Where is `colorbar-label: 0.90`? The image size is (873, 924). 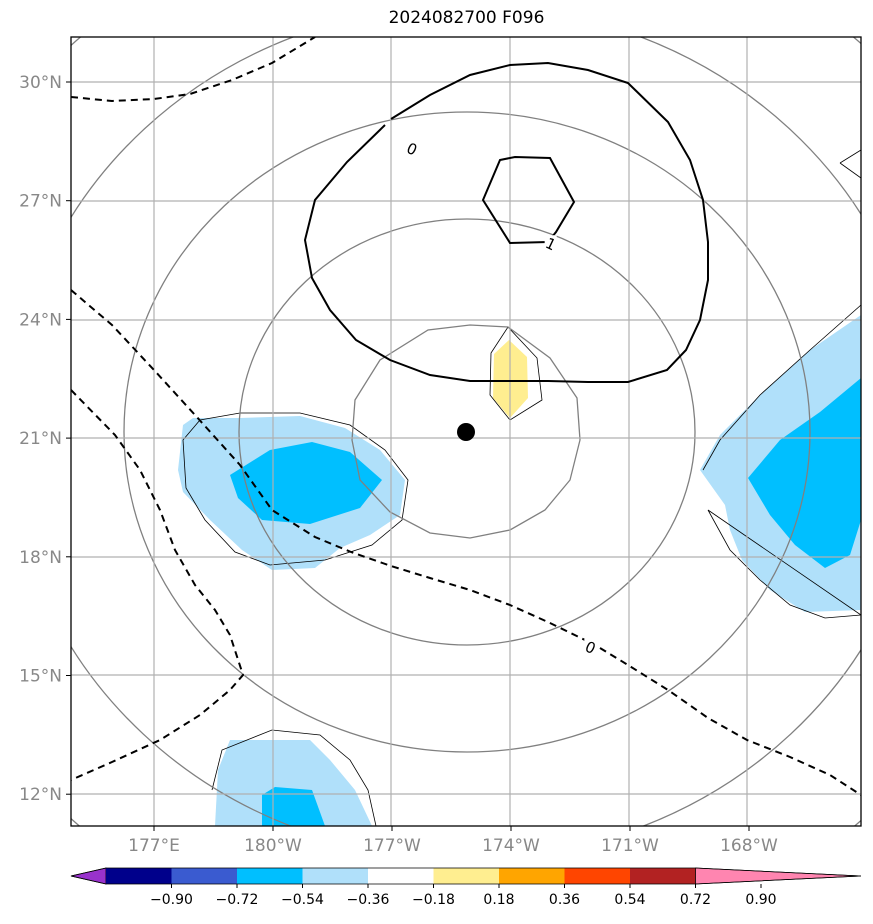 colorbar-label: 0.90 is located at coordinates (760, 900).